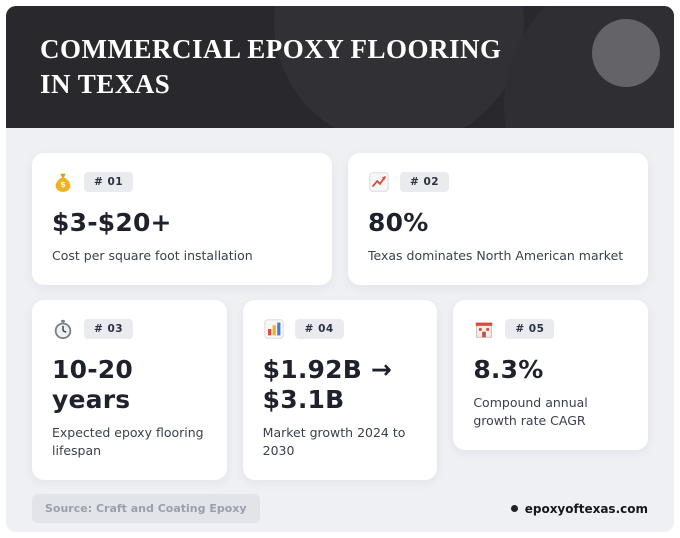 The width and height of the screenshot is (680, 538). What do you see at coordinates (109, 182) in the screenshot?
I see `rank-badge: # 01` at bounding box center [109, 182].